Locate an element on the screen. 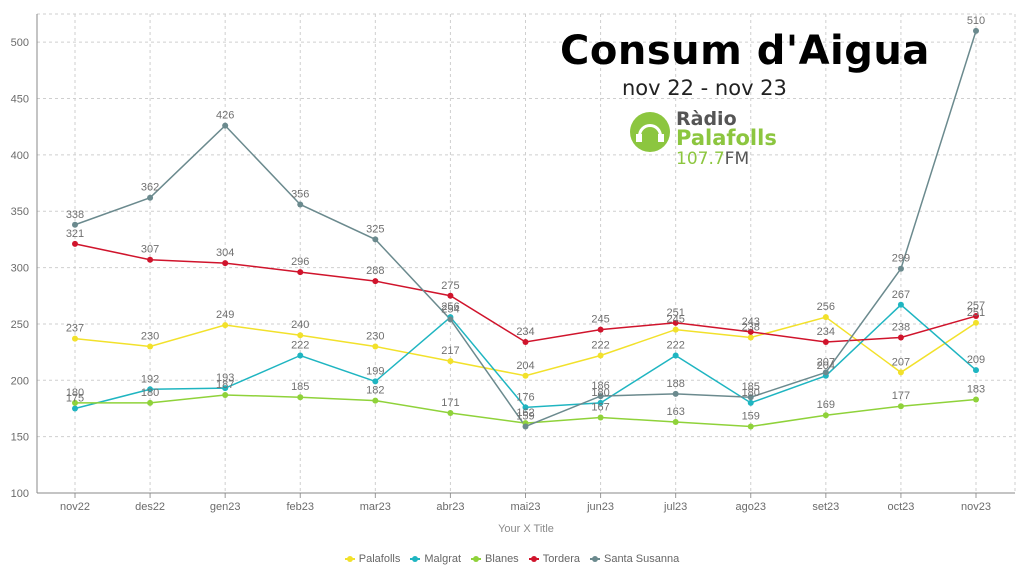 The width and height of the screenshot is (1024, 575). radio-palafolls-logo: Ràdio Palafolls 107.7FM is located at coordinates (705, 140).